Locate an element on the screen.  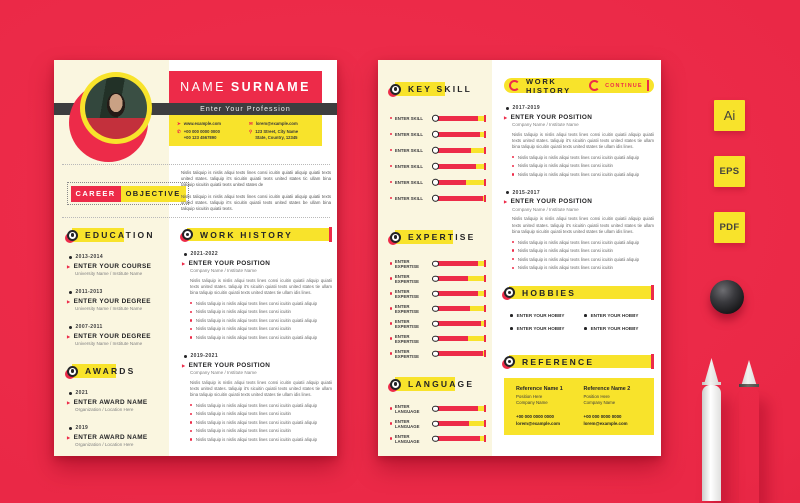
phone-1: +00 000 0000 0000 is located at coordinates (201, 132).